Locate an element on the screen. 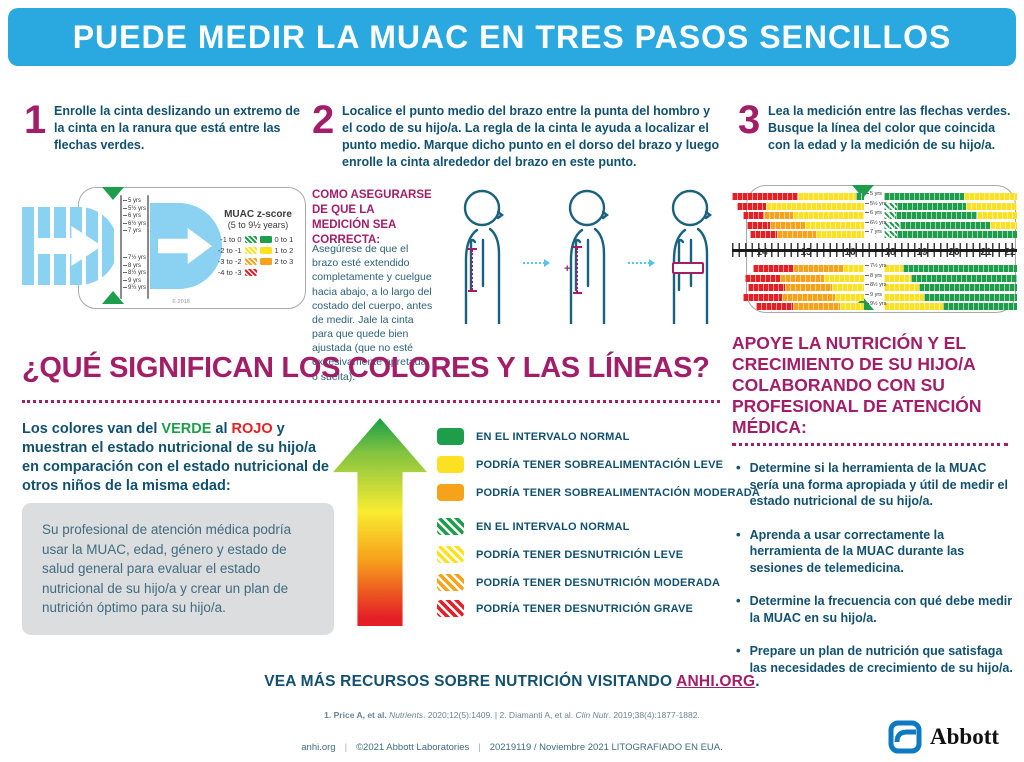 Image resolution: width=1024 pixels, height=762 pixels. anhi-org-link: ANHI.ORG is located at coordinates (716, 681).